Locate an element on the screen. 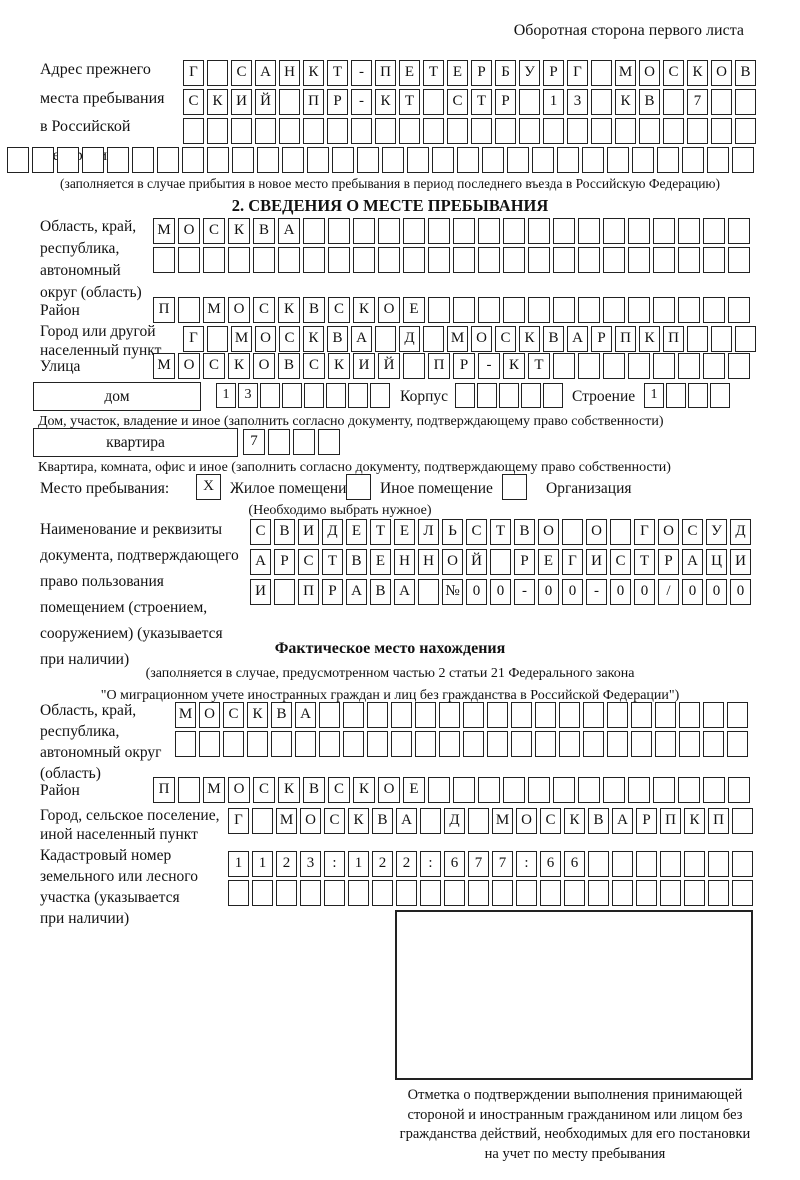  char-cell: 1 is located at coordinates (238, 864).